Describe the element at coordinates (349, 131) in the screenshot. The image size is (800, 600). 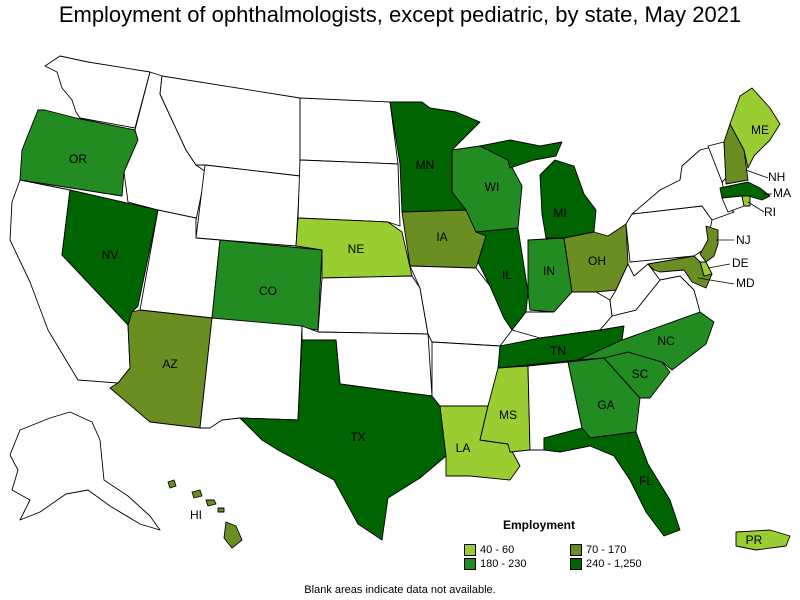
I see `state-nd` at that location.